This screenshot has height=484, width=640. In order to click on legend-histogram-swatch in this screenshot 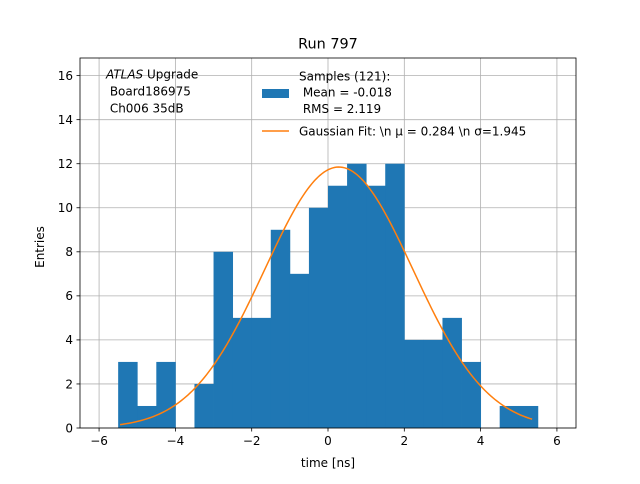, I will do `click(275, 93)`.